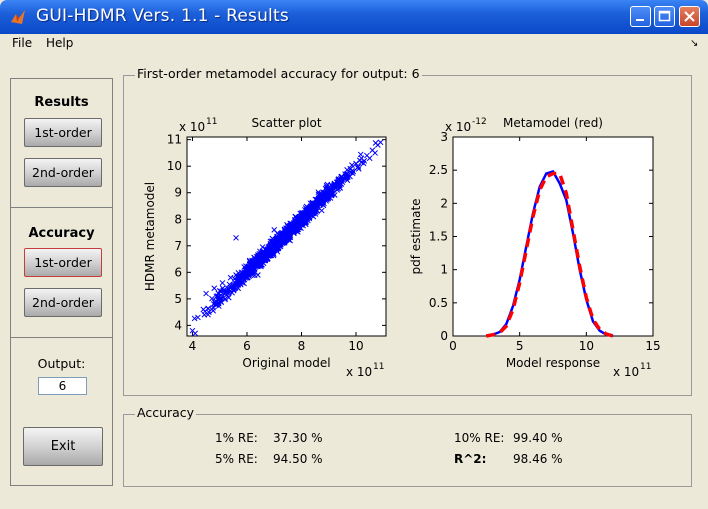 Image resolution: width=708 pixels, height=509 pixels. What do you see at coordinates (407, 450) in the screenshot?
I see `accuracy-panel` at bounding box center [407, 450].